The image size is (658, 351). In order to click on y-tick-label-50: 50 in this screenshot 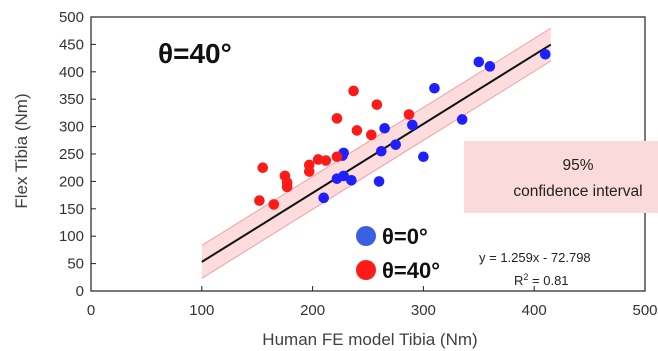, I will do `click(75, 264)`.